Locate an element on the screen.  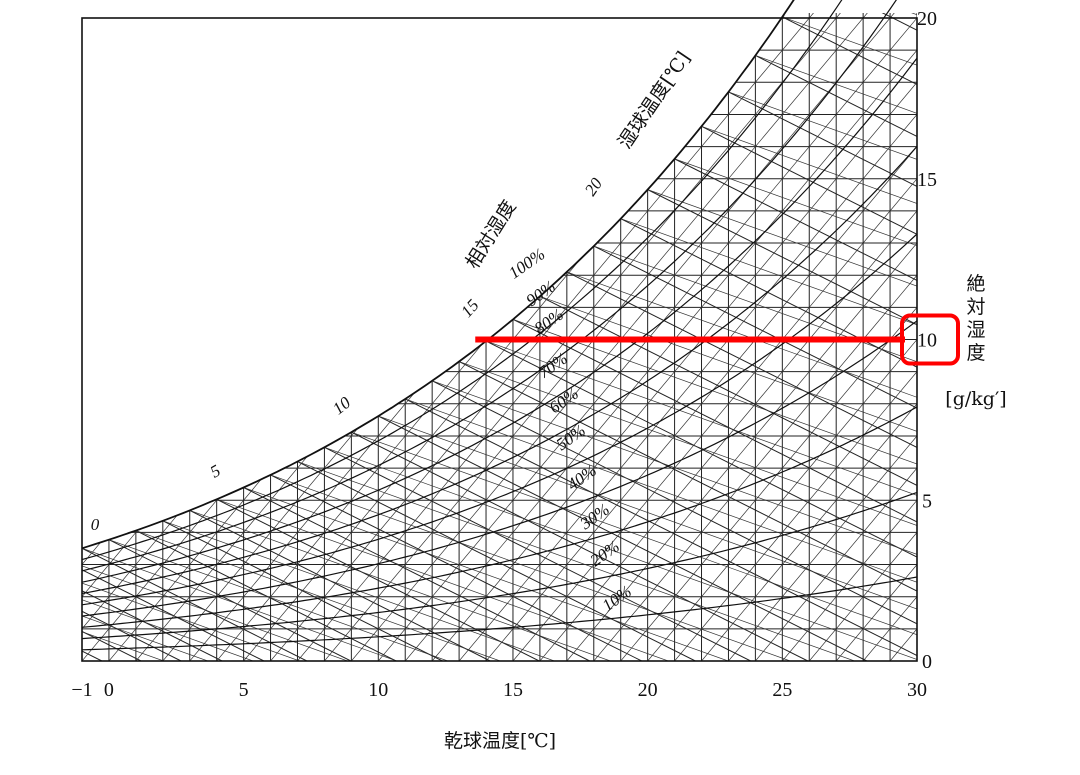
wb-title: 湿球温度[℃] is located at coordinates (654, 100).